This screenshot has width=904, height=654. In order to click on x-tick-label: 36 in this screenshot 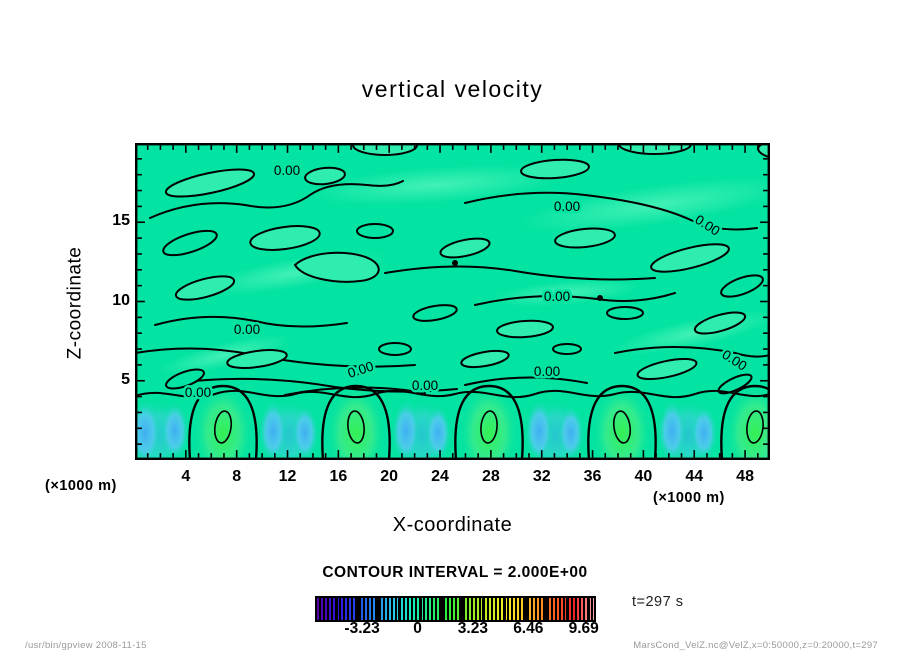, I will do `click(592, 476)`.